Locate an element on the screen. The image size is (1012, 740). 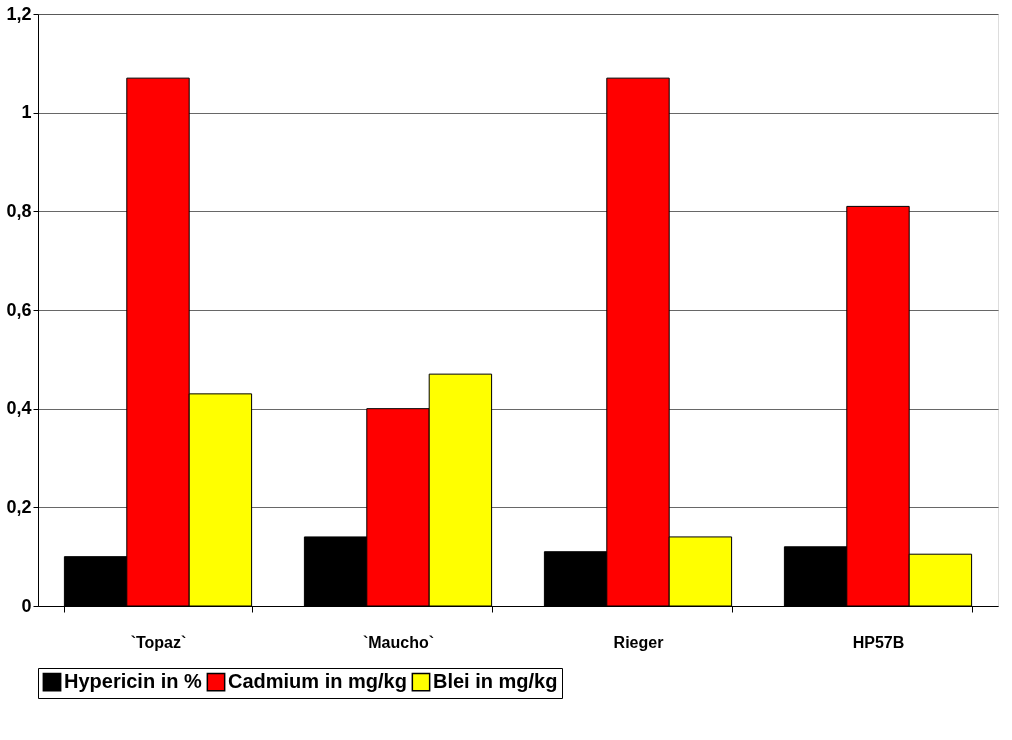
legend-label: Cadmium in mg/kg is located at coordinates (317, 681).